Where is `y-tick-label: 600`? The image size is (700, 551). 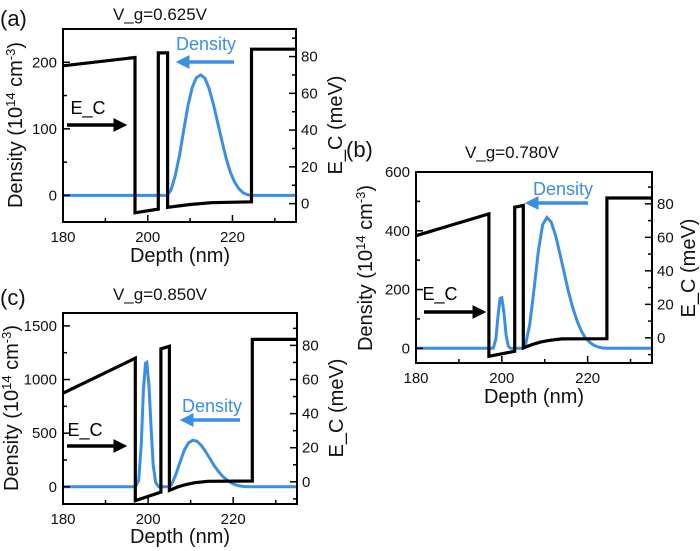 y-tick-label: 600 is located at coordinates (397, 172).